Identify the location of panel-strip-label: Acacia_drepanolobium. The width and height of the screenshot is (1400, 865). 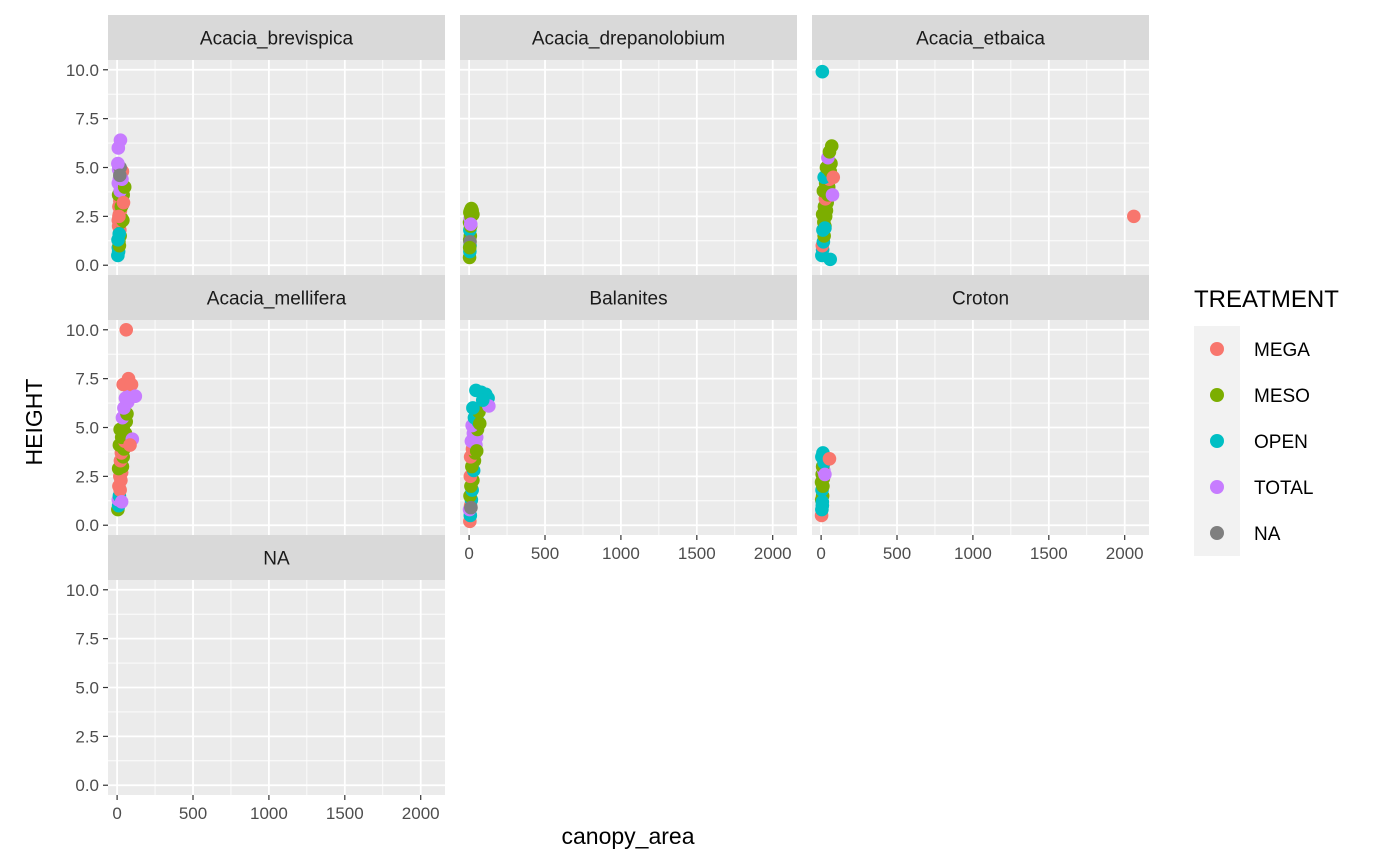
(628, 39).